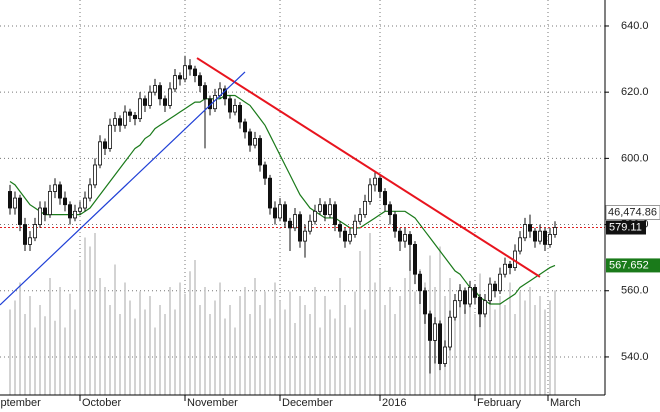 The height and width of the screenshot is (412, 660). What do you see at coordinates (629, 265) in the screenshot?
I see `ma-value: 567.652` at bounding box center [629, 265].